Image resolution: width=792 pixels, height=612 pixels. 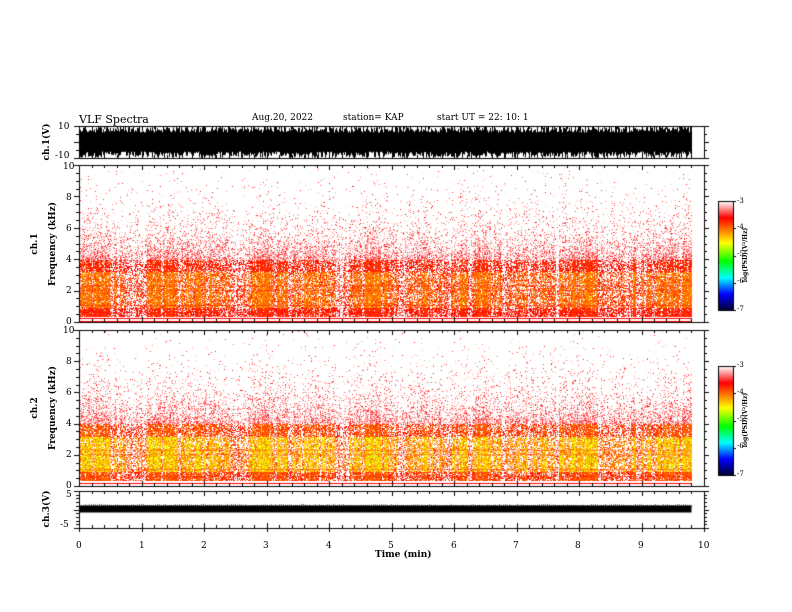 I want to click on ch1-wave-ylabel: ch.1(V), so click(x=47, y=142).